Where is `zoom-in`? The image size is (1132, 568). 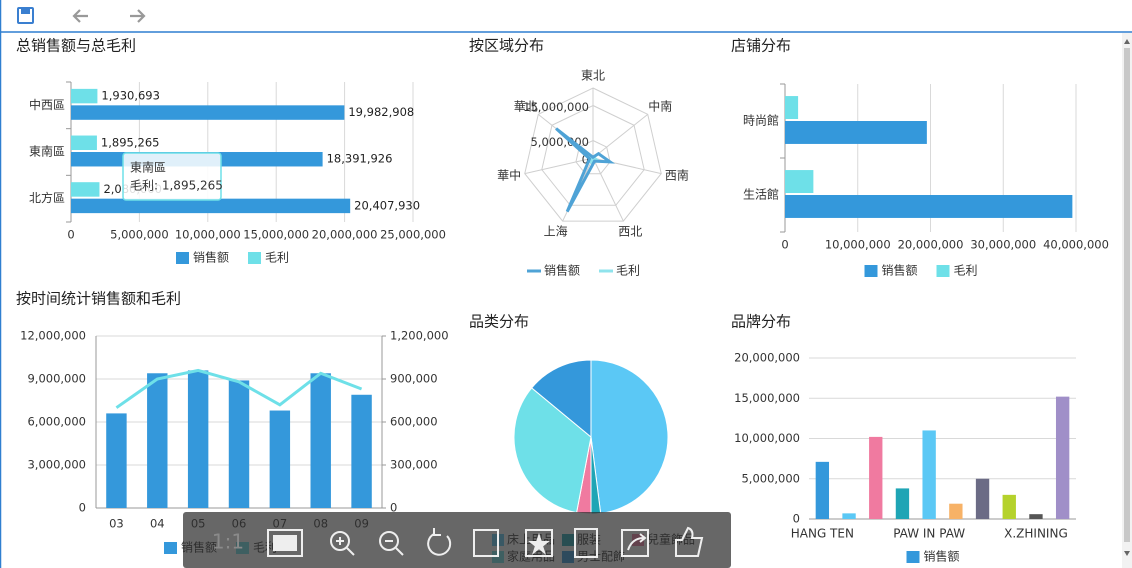 zoom-in is located at coordinates (340, 541).